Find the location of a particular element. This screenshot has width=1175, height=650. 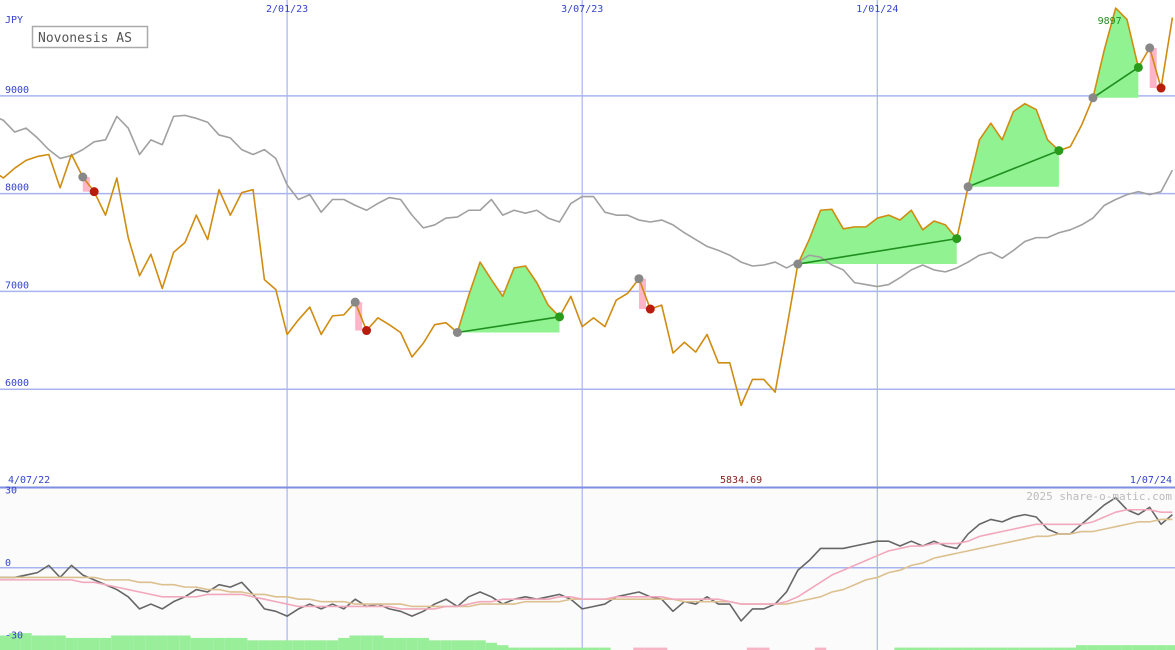

title-box is located at coordinates (90, 37).